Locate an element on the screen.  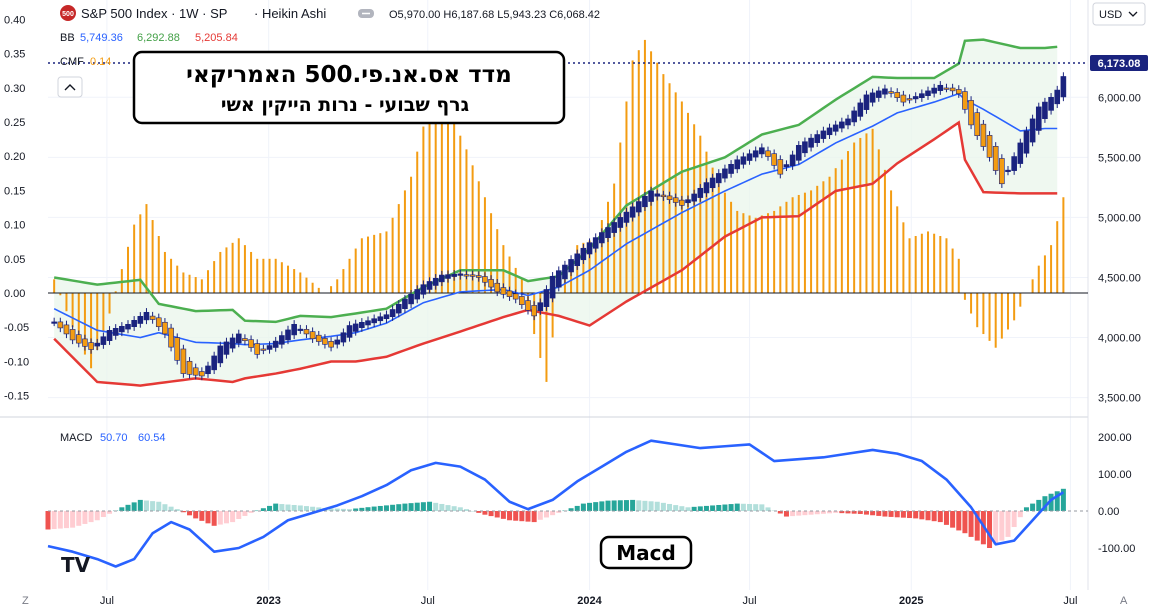
chart-style: · Heikin Ashi is located at coordinates (290, 13).